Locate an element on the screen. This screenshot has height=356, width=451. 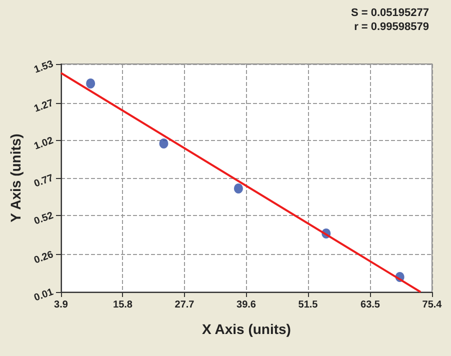
text: r = 0.99598579 is located at coordinates (391, 27).